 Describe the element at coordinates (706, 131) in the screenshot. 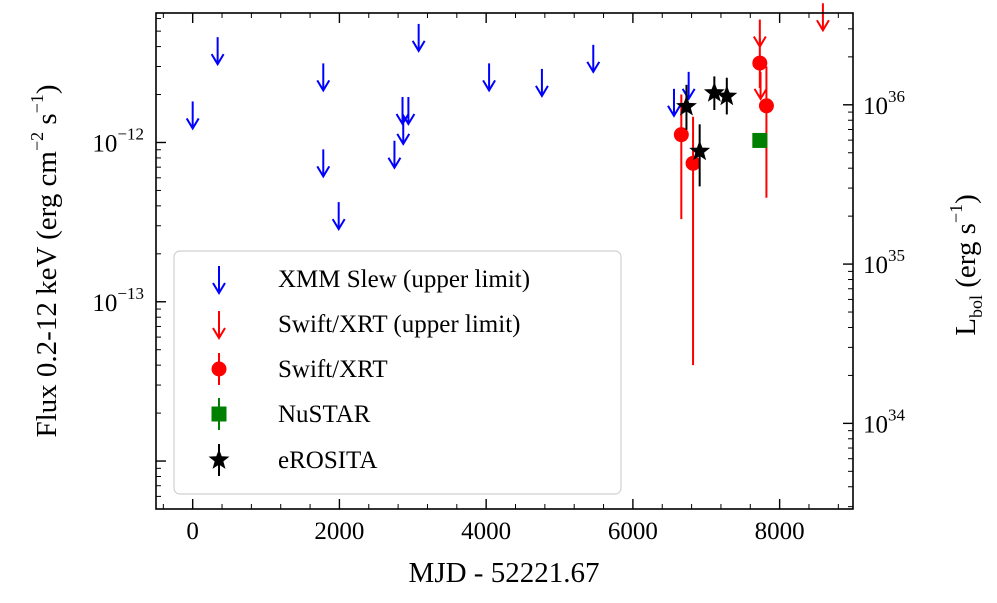

I see `series-erosita` at that location.